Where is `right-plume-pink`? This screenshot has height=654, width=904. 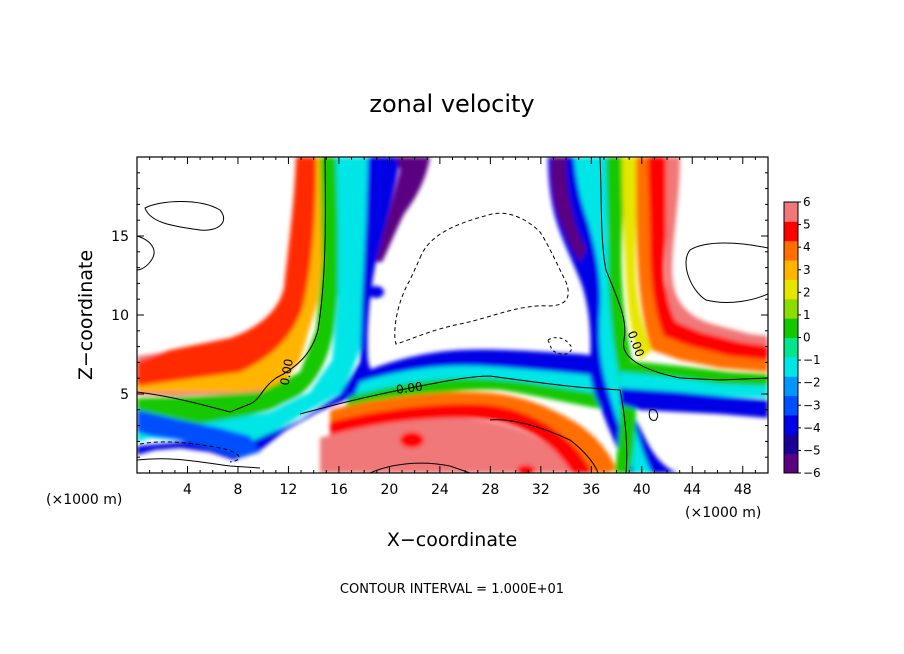 right-plume-pink is located at coordinates (716, 251).